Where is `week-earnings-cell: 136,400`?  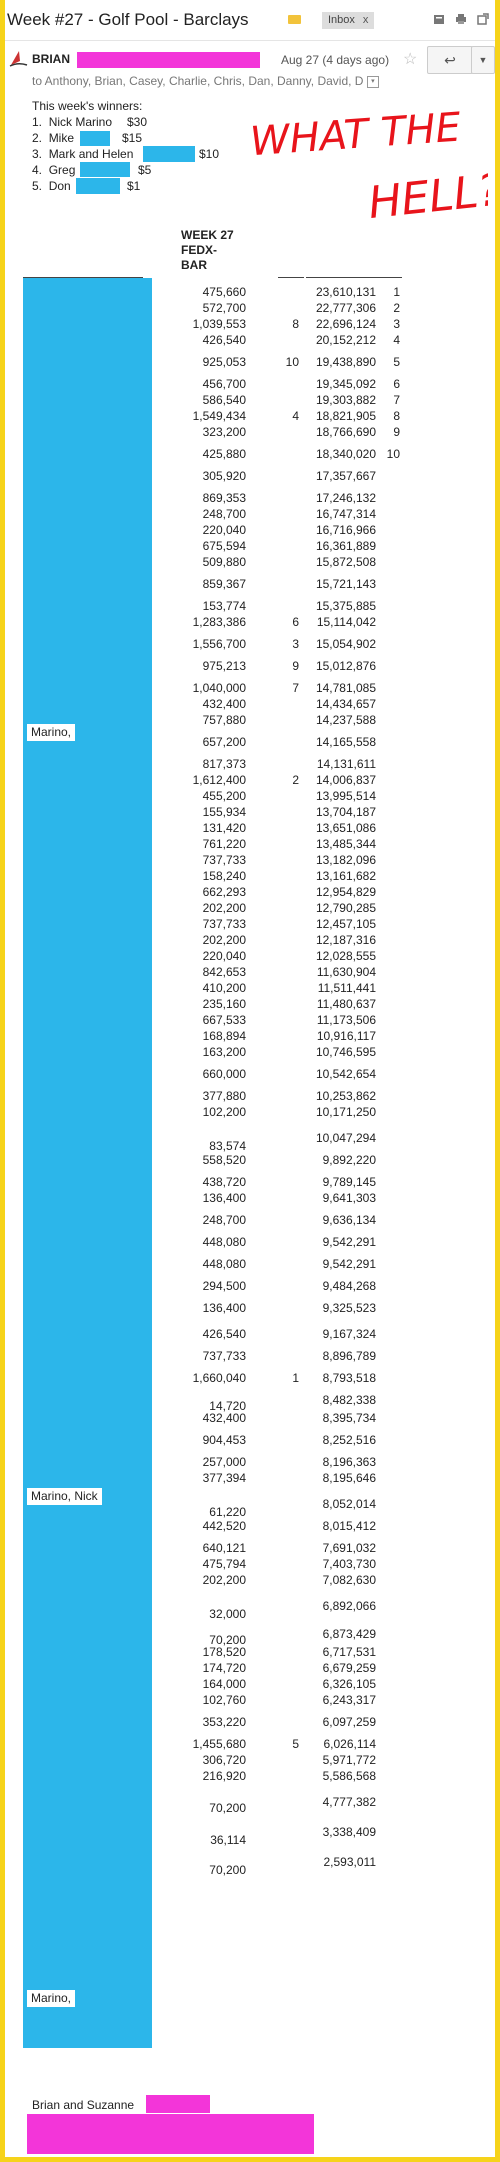
week-earnings-cell: 136,400 is located at coordinates (224, 1198).